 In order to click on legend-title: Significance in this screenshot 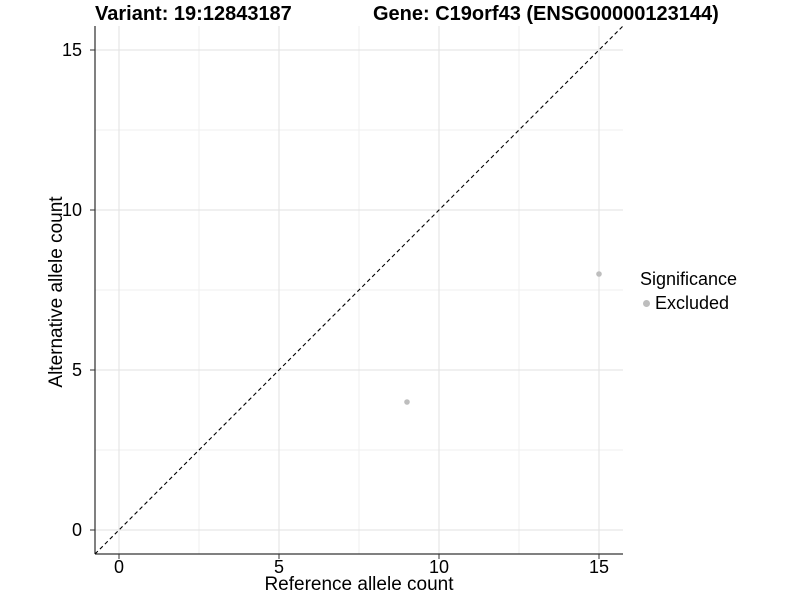, I will do `click(689, 279)`.